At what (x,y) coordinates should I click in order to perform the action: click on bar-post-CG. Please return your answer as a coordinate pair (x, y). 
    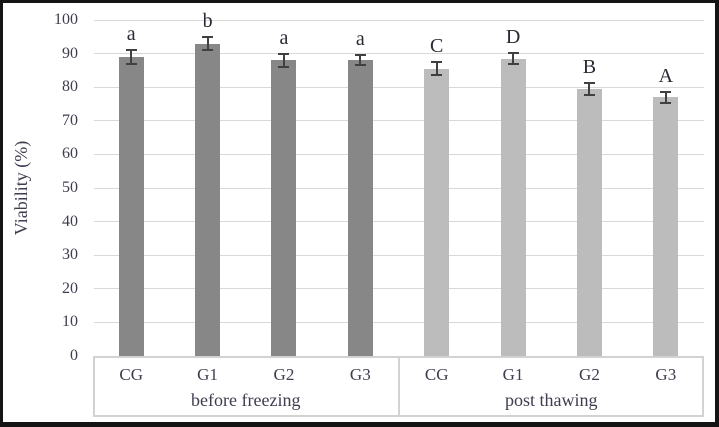
    Looking at the image, I should click on (437, 212).